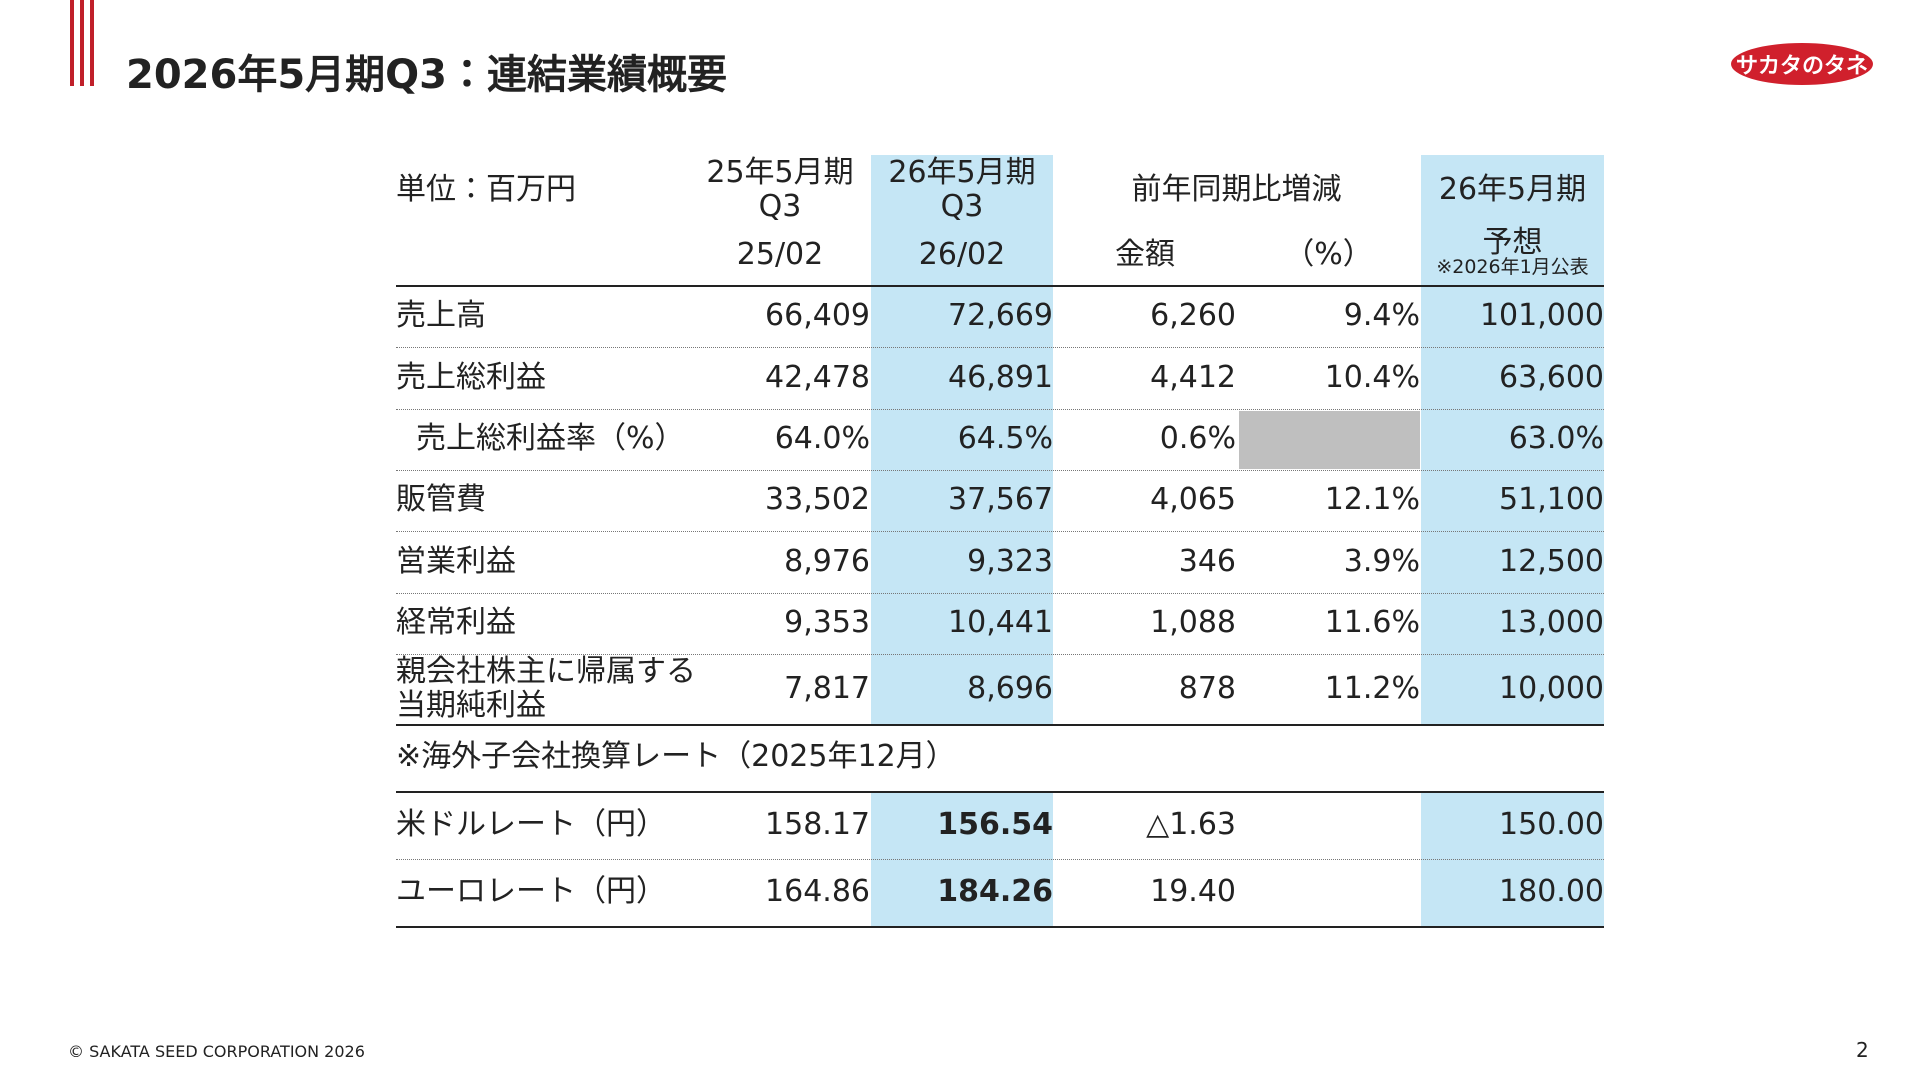 This screenshot has width=1920, height=1080. I want to click on table-cell: 164.86, so click(817, 892).